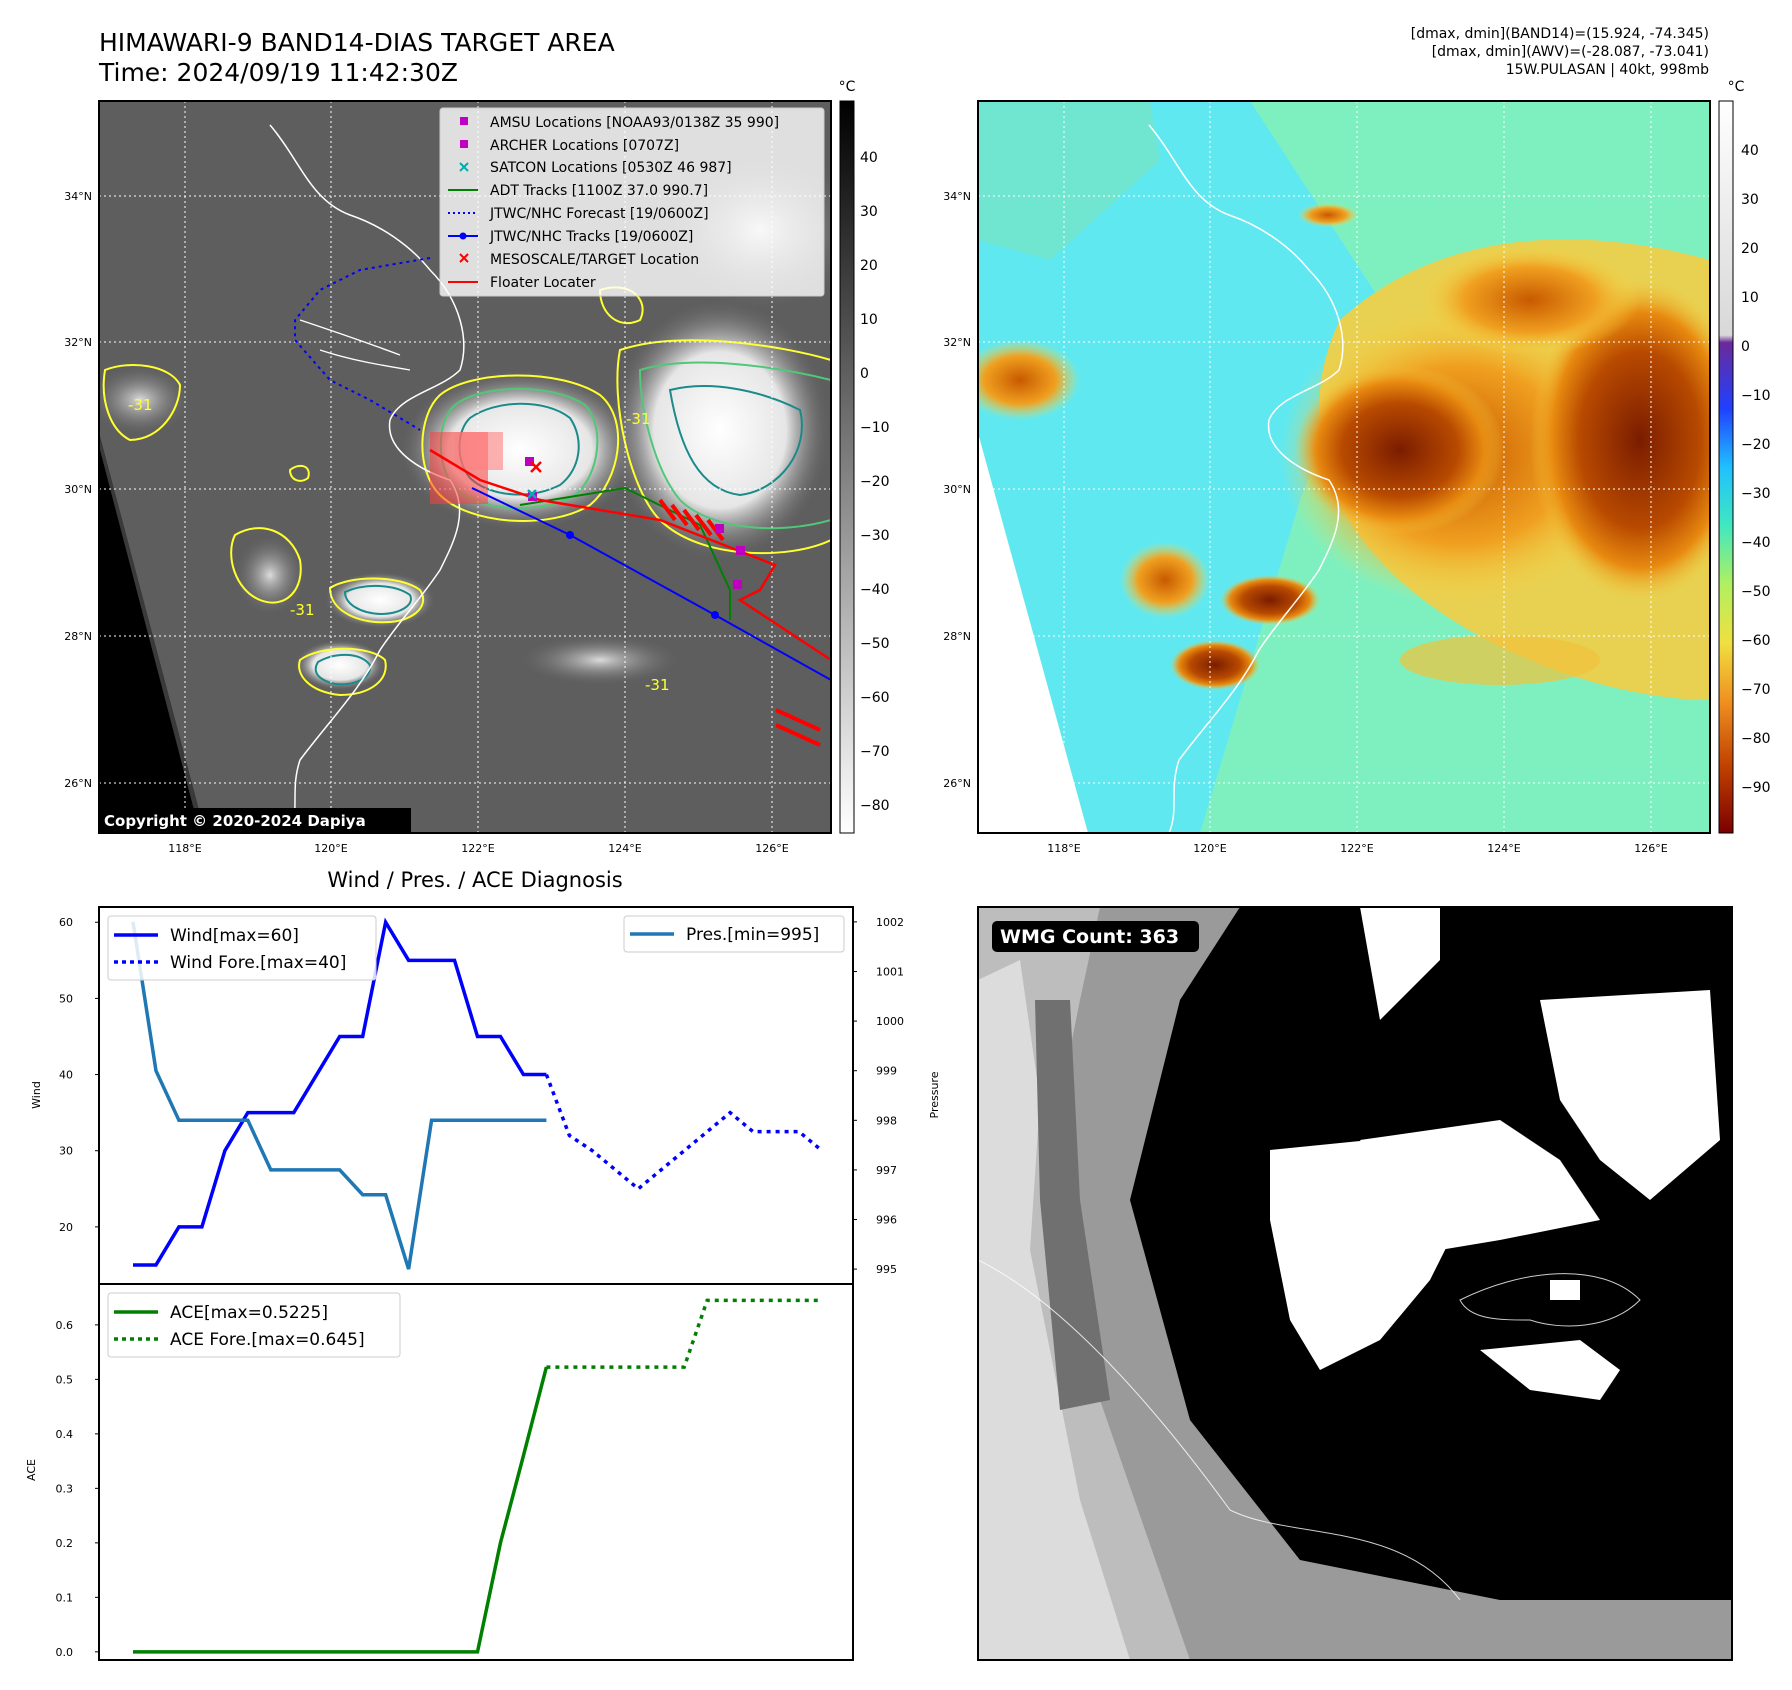 Image resolution: width=1792 pixels, height=1690 pixels. What do you see at coordinates (890, 971) in the screenshot?
I see `pressure-ytick-label: 1001` at bounding box center [890, 971].